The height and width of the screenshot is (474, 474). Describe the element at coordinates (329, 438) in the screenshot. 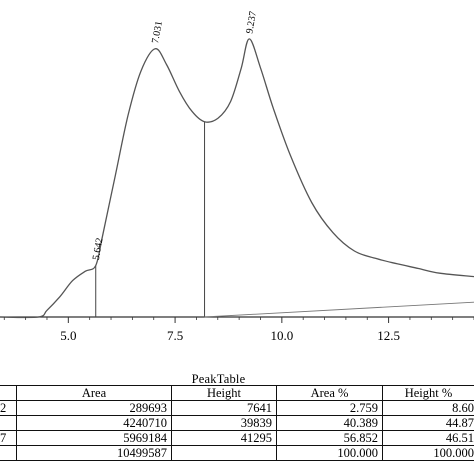

I see `area-percent-cell: 56.852` at that location.